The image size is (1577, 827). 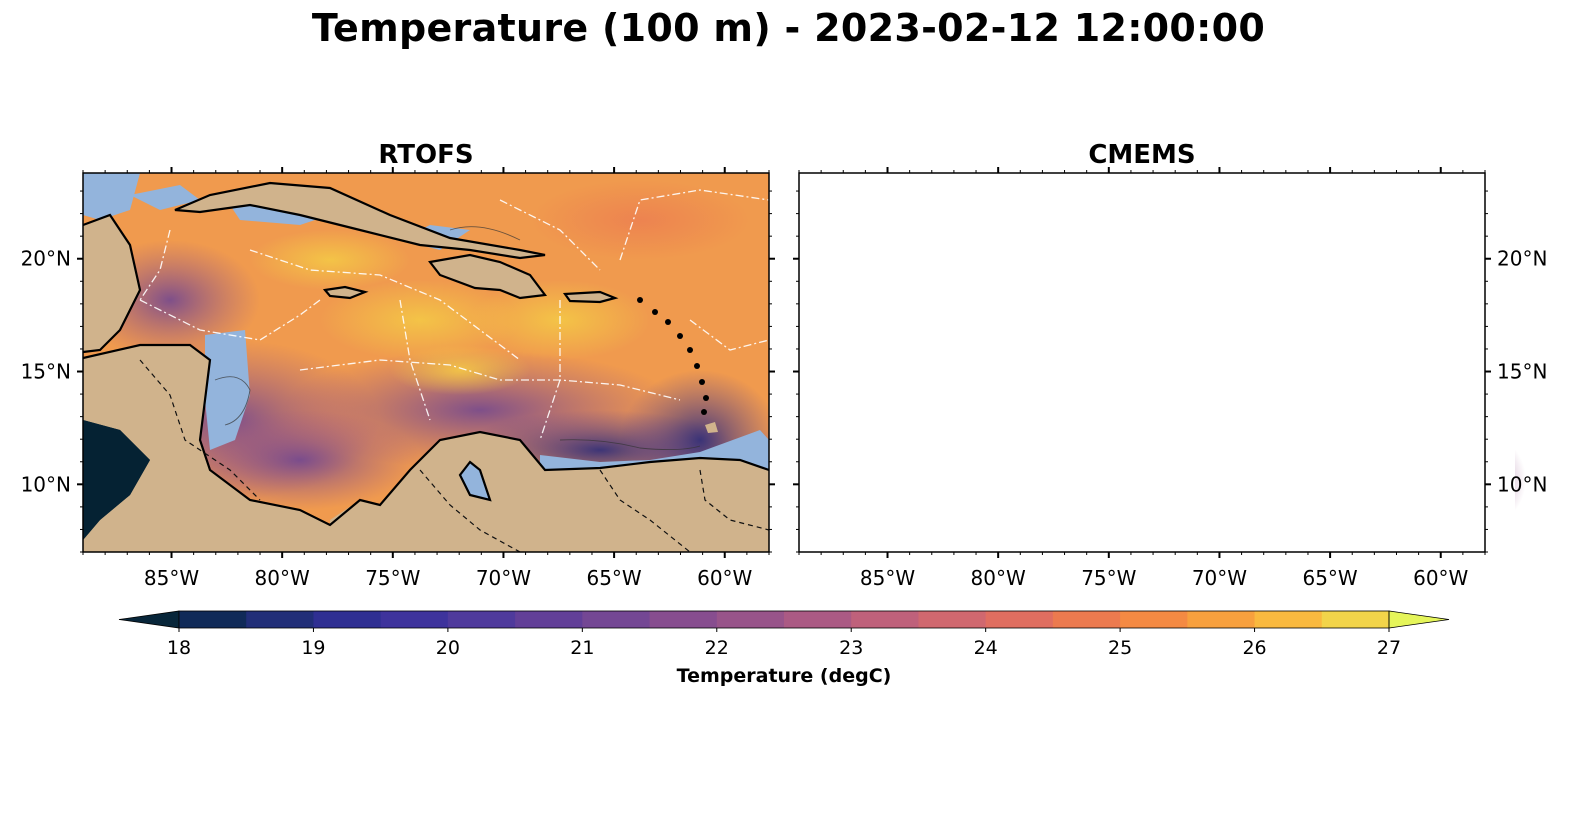 I want to click on colorbar-tick-label: 27, so click(x=1389, y=648).